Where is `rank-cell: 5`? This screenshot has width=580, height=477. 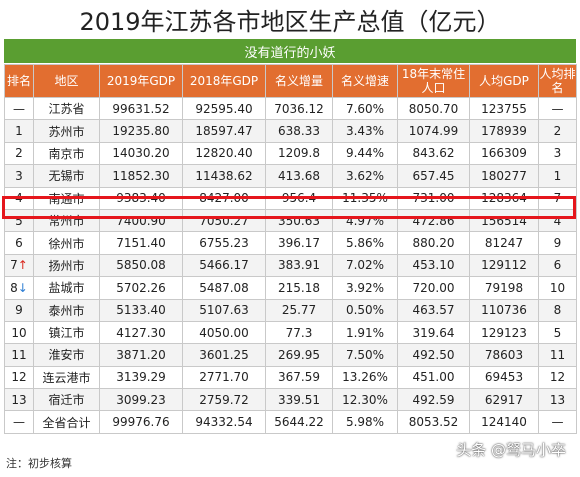 rank-cell: 5 is located at coordinates (19, 220).